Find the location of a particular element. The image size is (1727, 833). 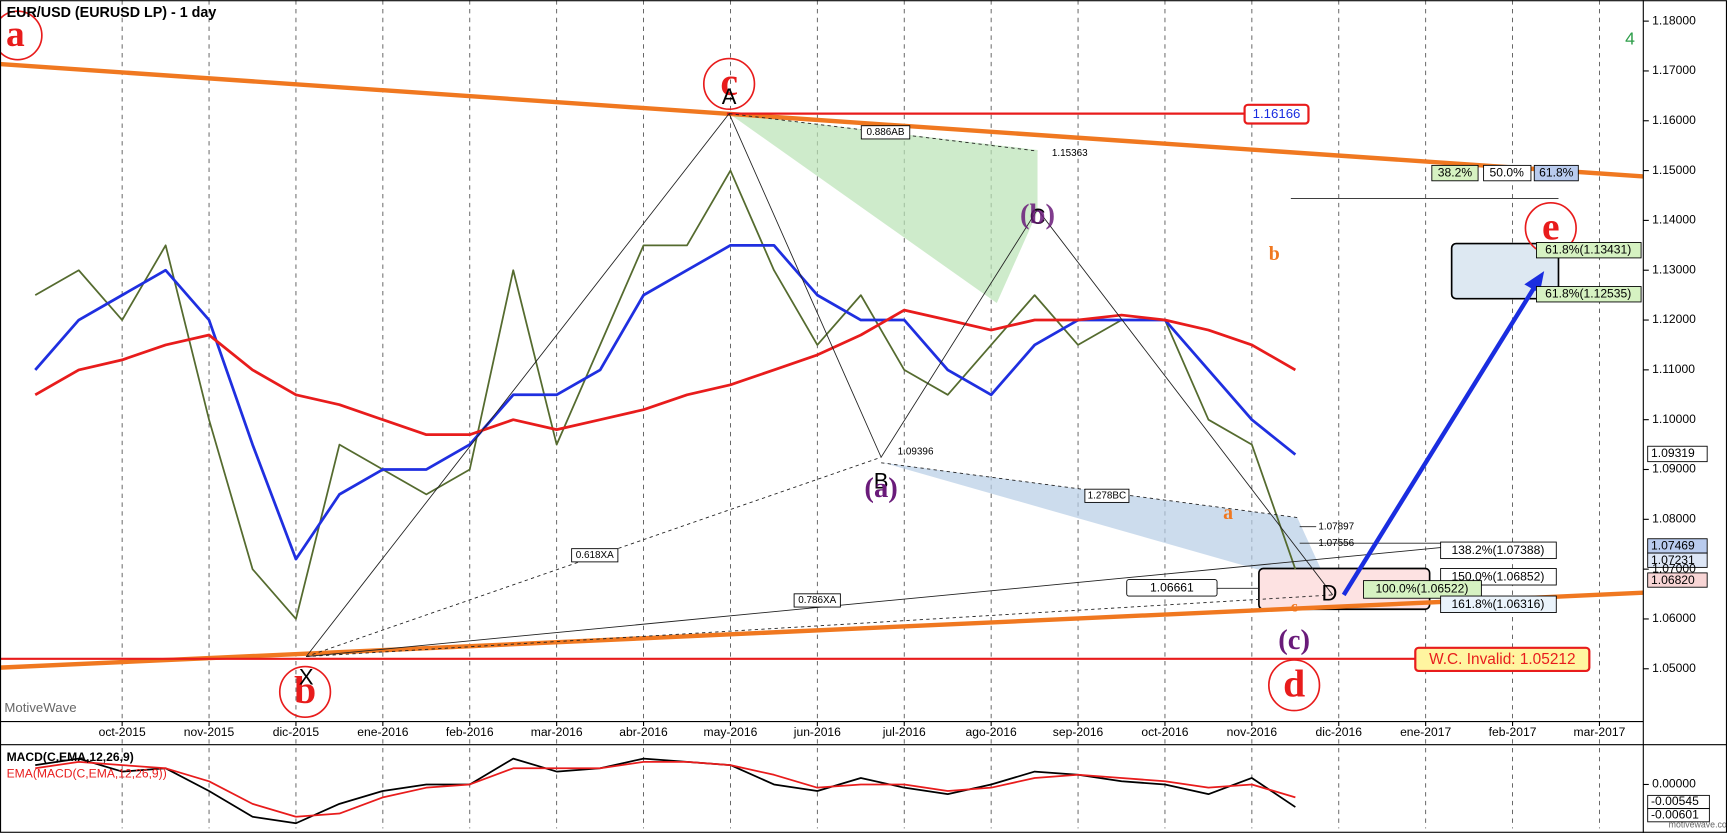

invalid-box is located at coordinates (1502, 659).